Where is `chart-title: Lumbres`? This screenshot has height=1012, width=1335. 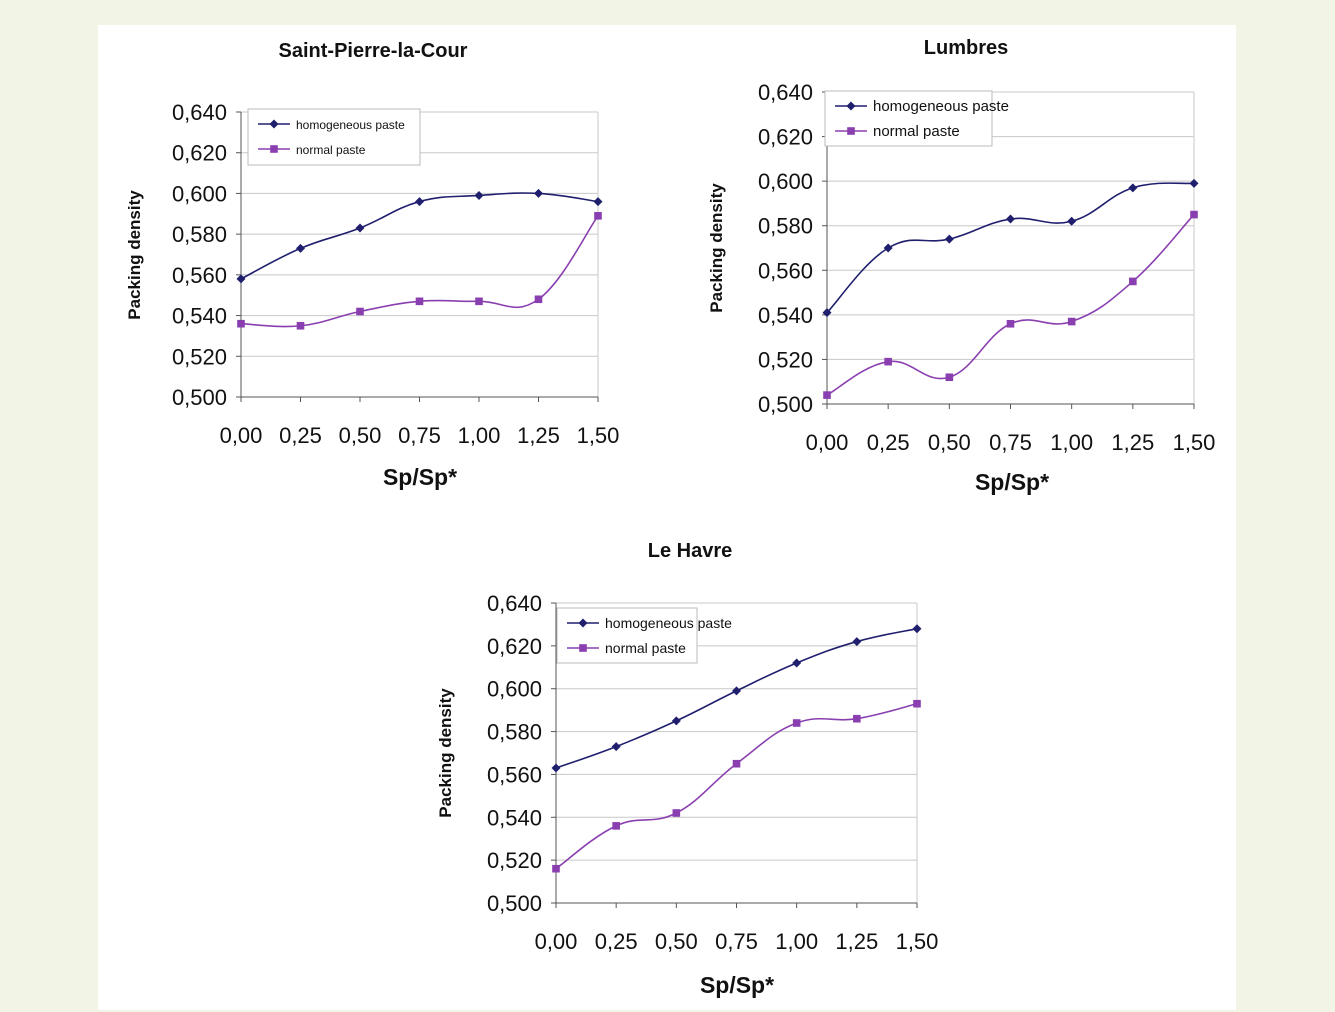
chart-title: Lumbres is located at coordinates (966, 48).